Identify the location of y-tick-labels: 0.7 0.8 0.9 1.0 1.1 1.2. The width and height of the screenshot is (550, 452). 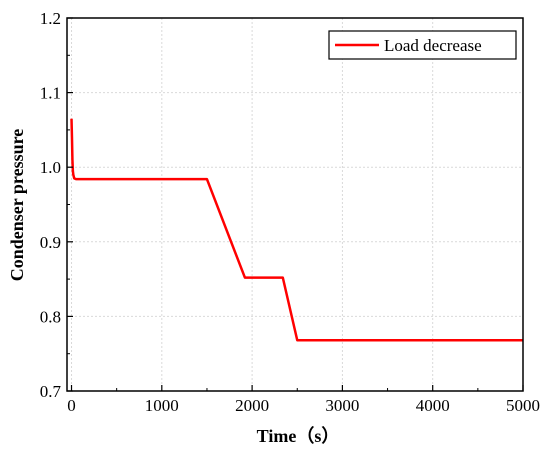
(51, 205).